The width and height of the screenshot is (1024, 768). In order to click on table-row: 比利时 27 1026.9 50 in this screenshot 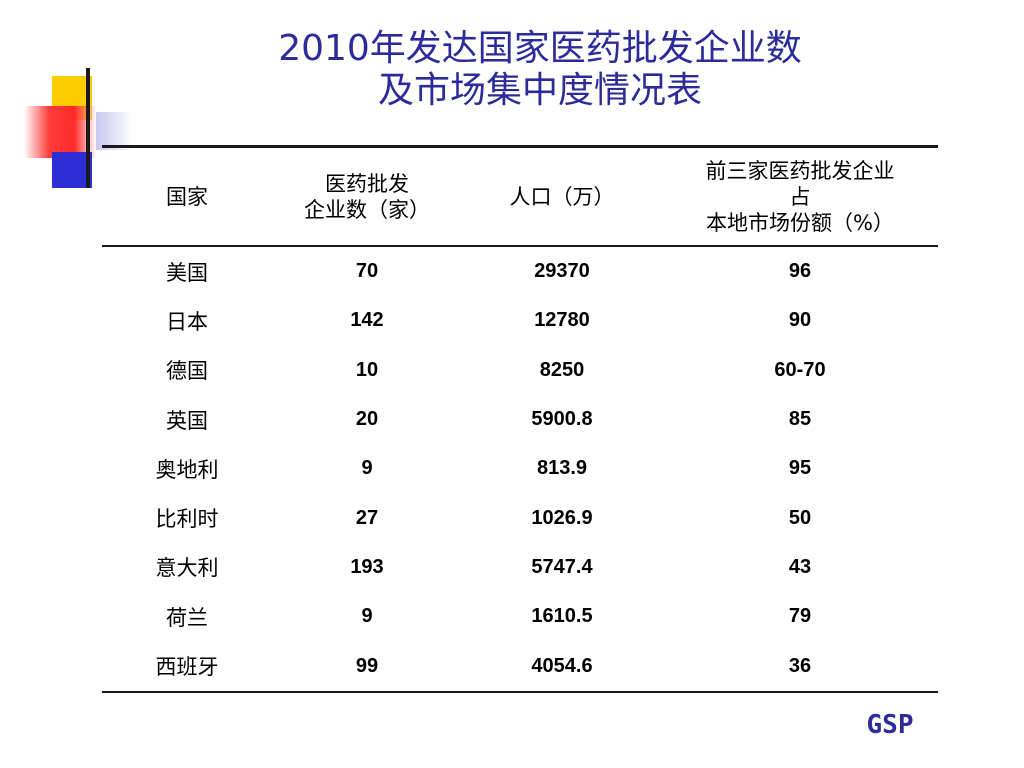, I will do `click(520, 517)`.